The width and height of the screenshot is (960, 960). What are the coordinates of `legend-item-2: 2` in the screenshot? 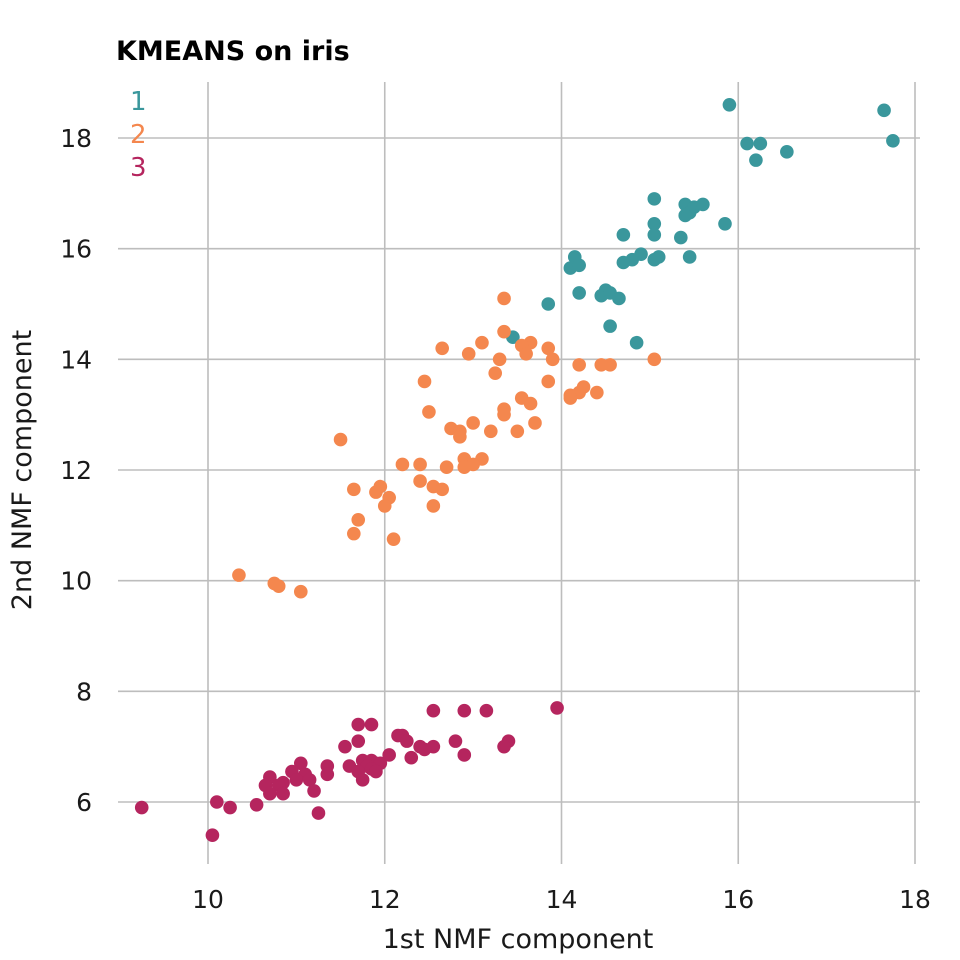 It's located at (138, 135).